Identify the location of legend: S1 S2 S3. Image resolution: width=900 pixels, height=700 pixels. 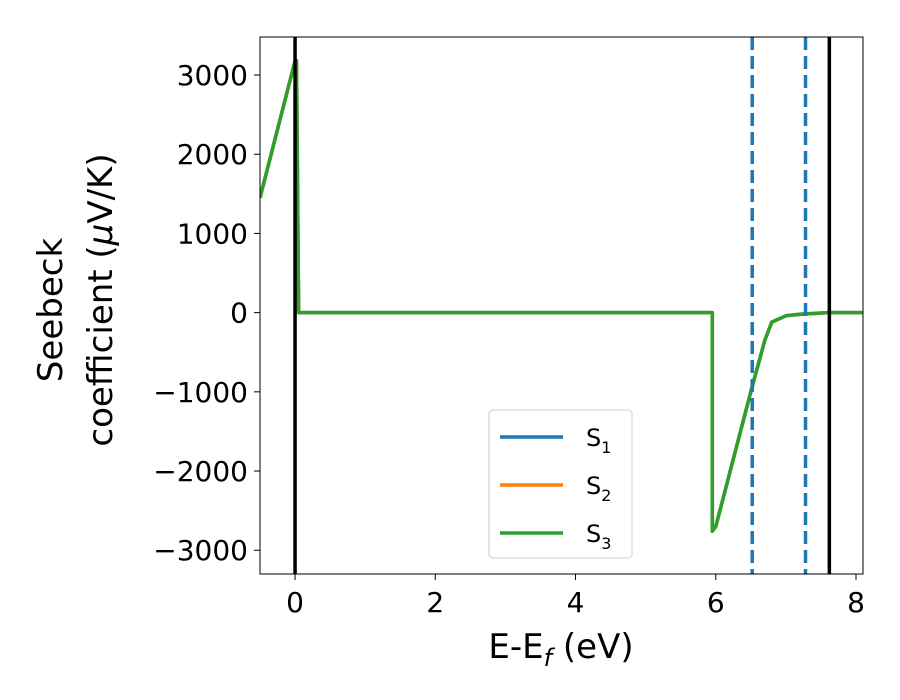
(560, 484).